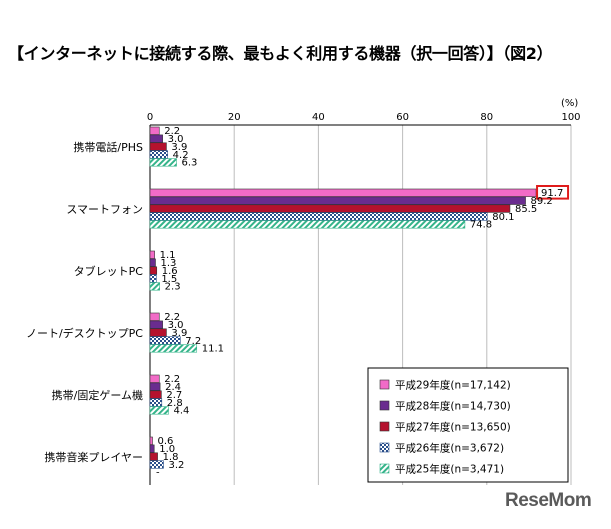 The width and height of the screenshot is (611, 529). I want to click on data-label: 4.2, so click(181, 155).